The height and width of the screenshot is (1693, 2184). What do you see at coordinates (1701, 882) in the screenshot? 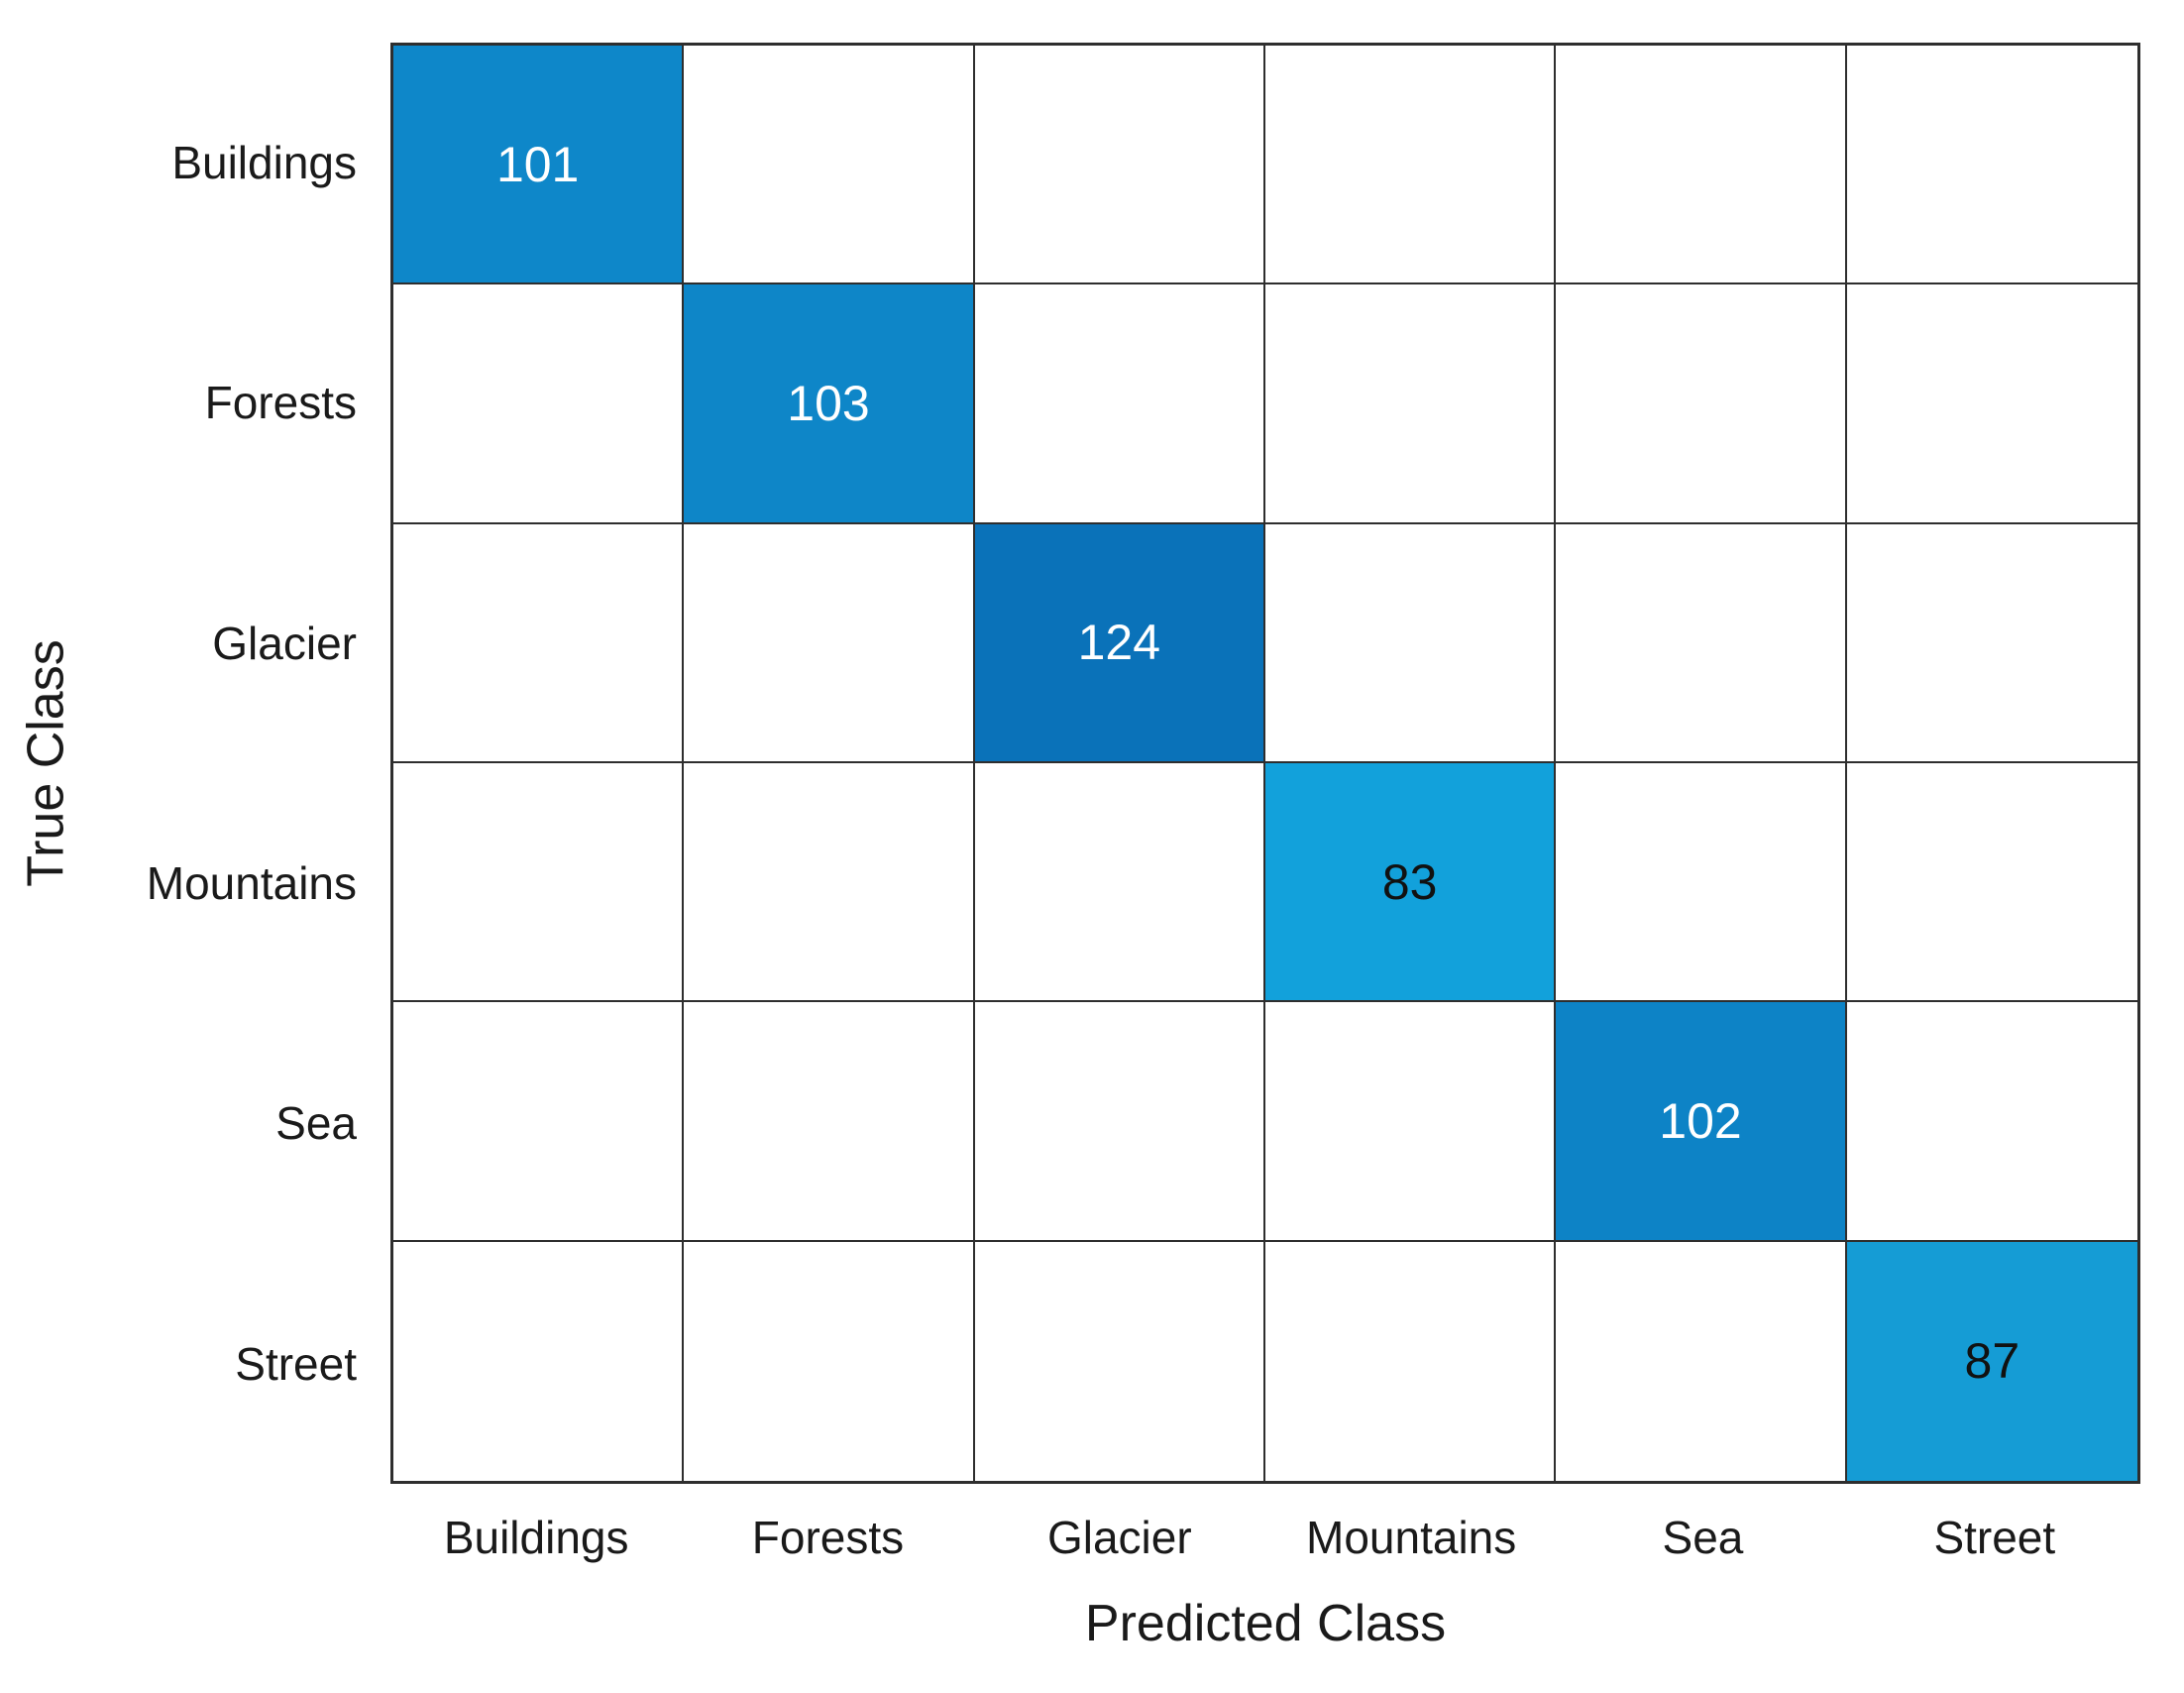
I see `matrix-cell-r3c4` at bounding box center [1701, 882].